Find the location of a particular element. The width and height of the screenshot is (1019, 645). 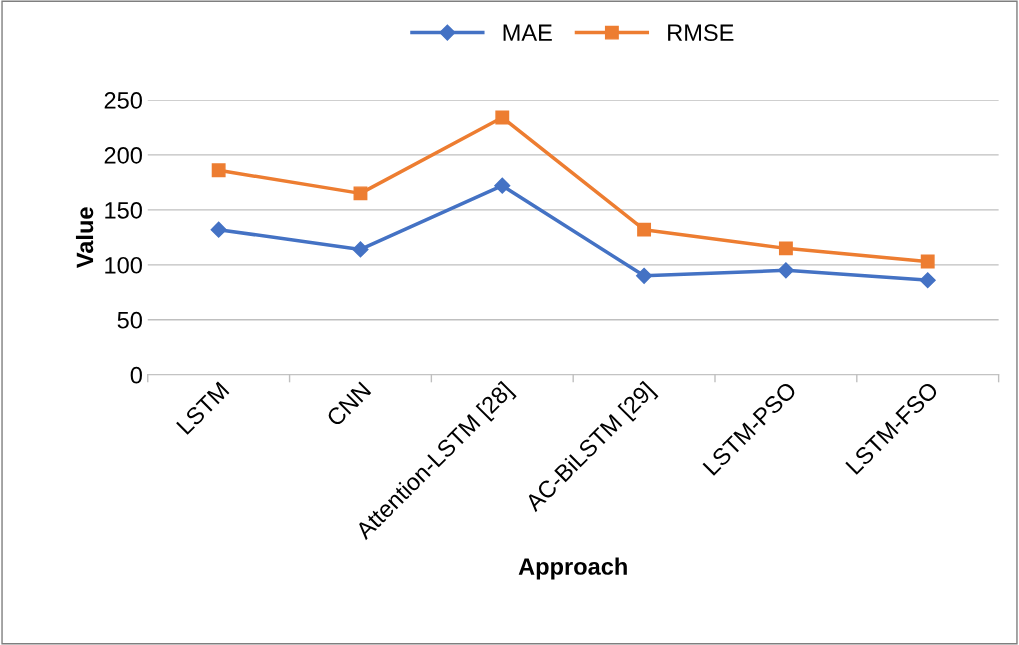

legend-label: RMSE is located at coordinates (701, 33).